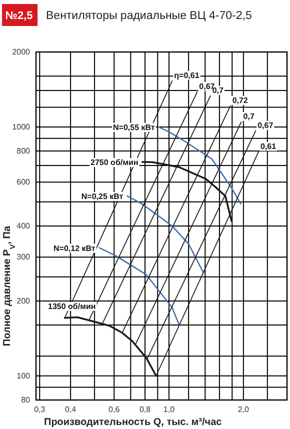 Image resolution: width=290 pixels, height=429 pixels. Describe the element at coordinates (133, 422) in the screenshot. I see `x-axis-title: Производительность Q, тыс. м³/час` at that location.